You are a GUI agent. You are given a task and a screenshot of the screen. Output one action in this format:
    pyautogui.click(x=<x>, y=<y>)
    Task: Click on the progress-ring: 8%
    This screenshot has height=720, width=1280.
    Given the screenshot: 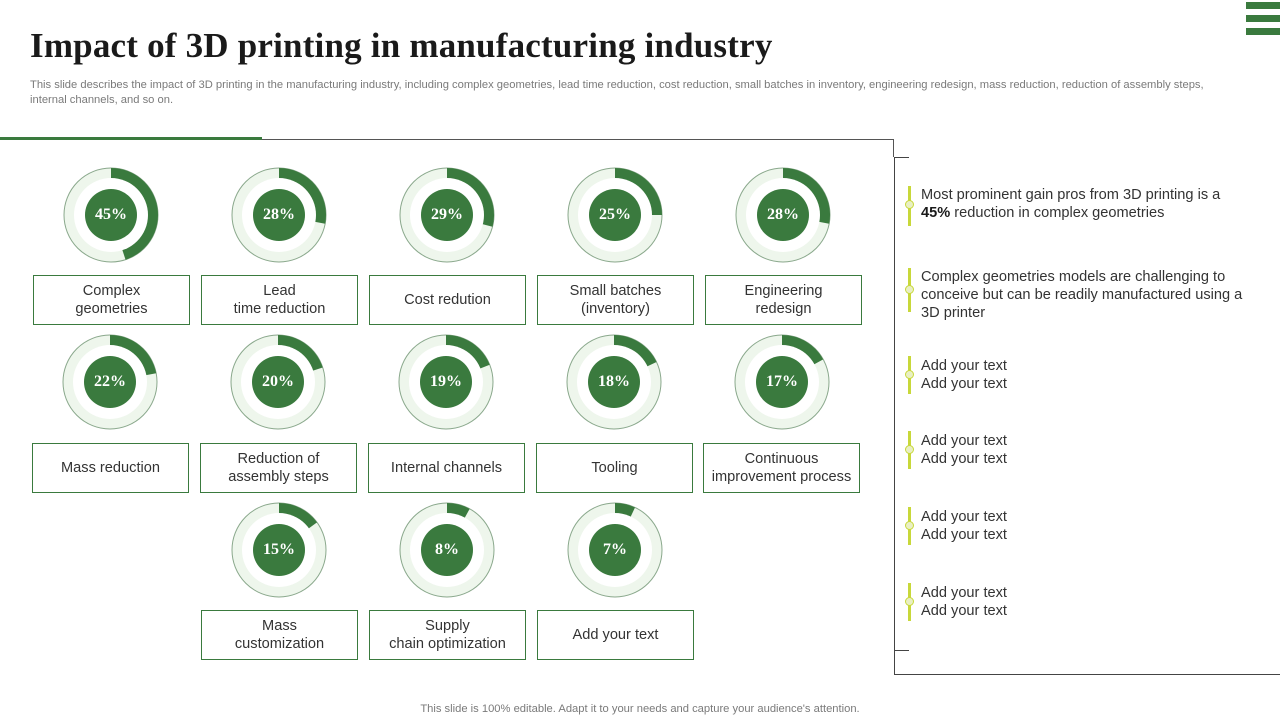 What is the action you would take?
    pyautogui.click(x=447, y=550)
    